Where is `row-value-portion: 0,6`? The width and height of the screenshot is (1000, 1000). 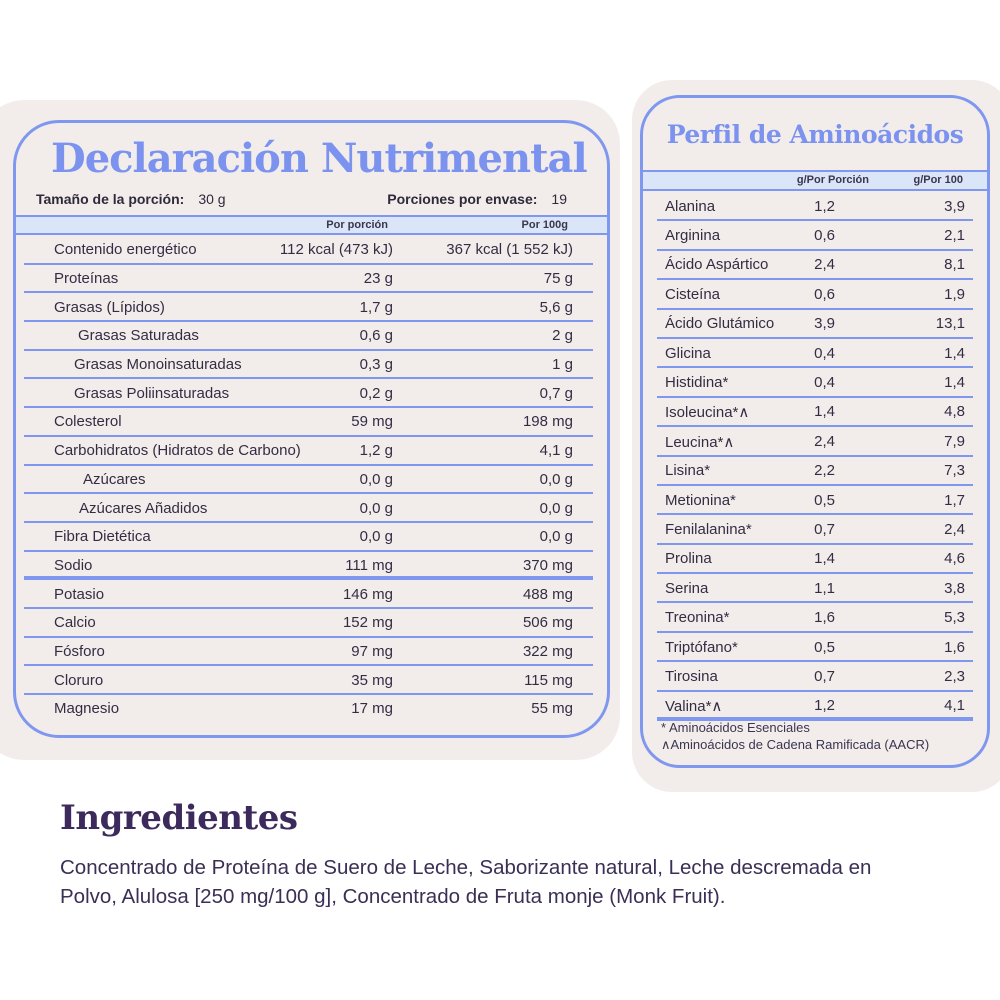 row-value-portion: 0,6 is located at coordinates (824, 294).